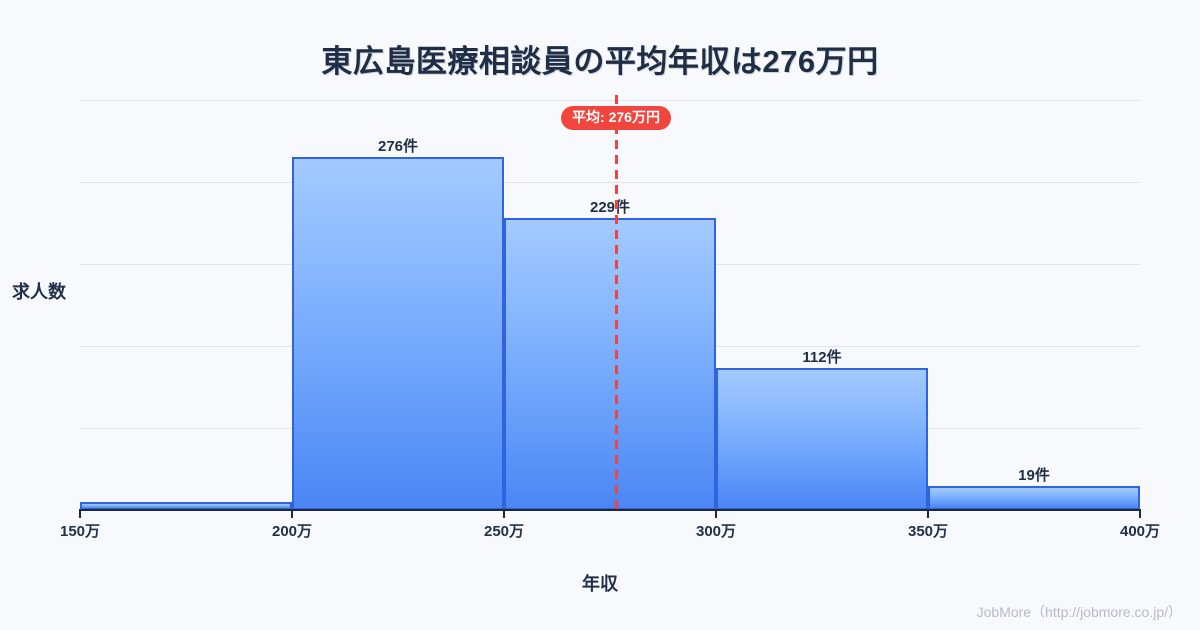 The width and height of the screenshot is (1200, 630). I want to click on watermark-credit: JobMore（http://jobmore.co.jp/）, so click(1079, 612).